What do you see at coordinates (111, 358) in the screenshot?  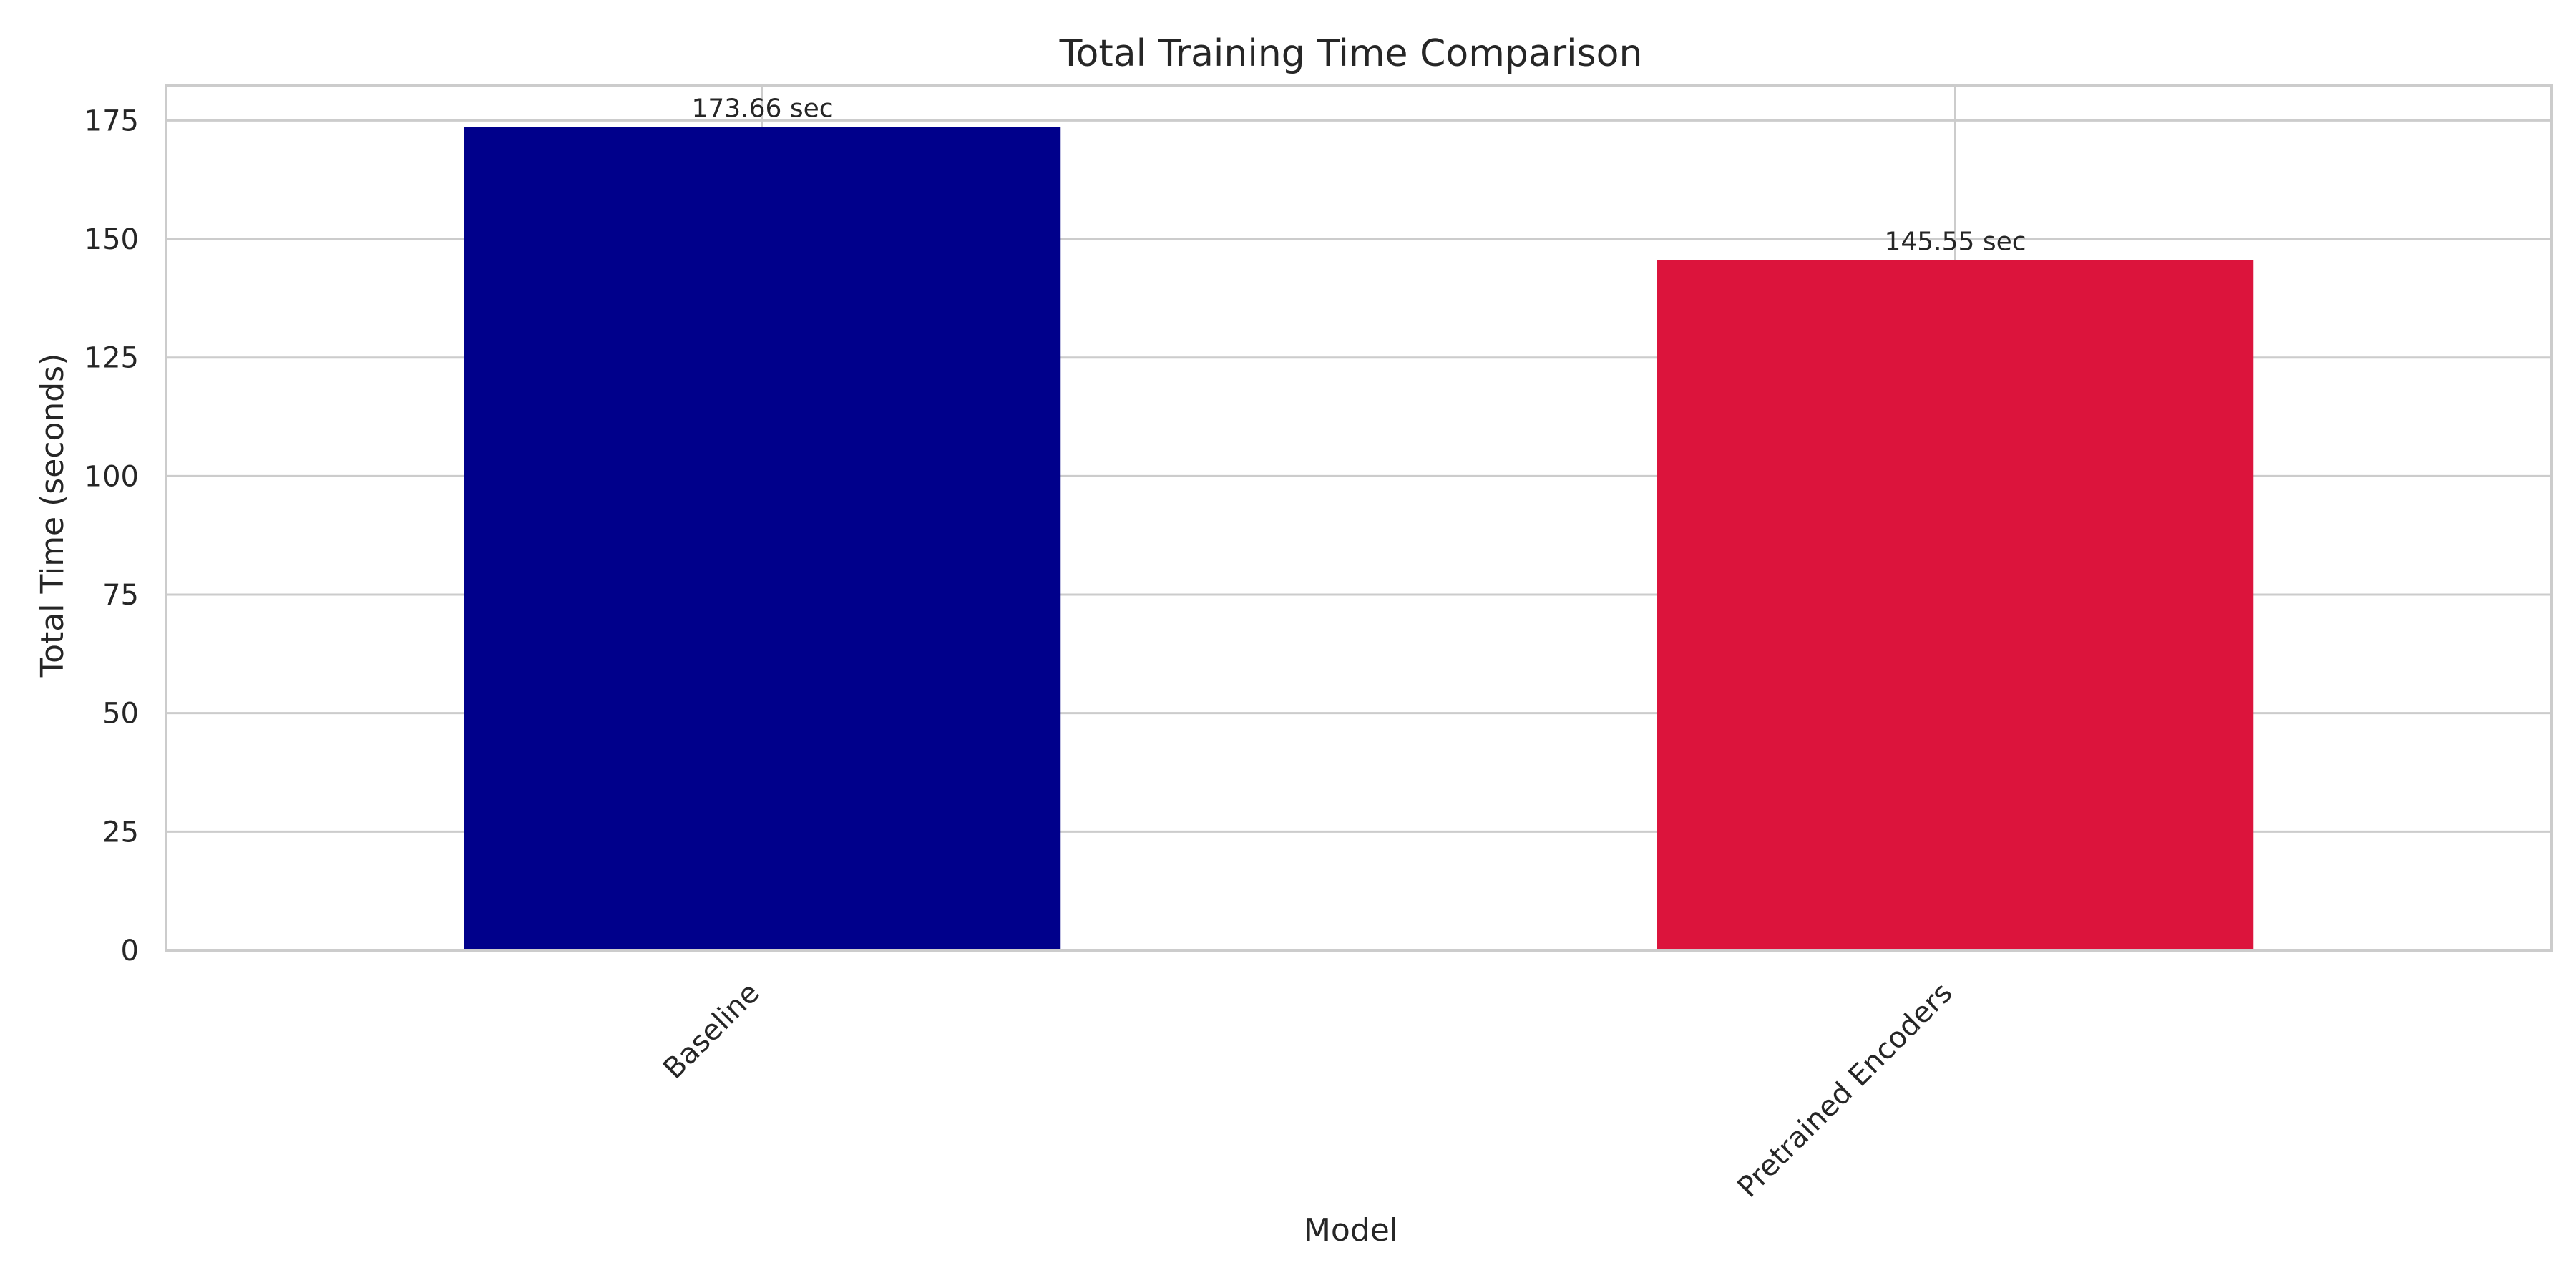 I see `y-tick-label: 125` at bounding box center [111, 358].